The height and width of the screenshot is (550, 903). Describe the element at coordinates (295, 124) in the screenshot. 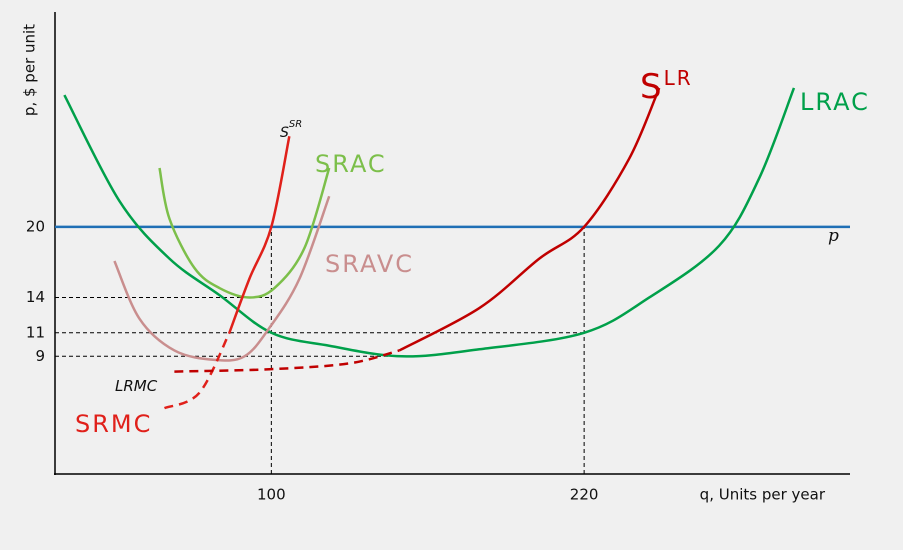

I see `curve-label-sup: SR` at that location.